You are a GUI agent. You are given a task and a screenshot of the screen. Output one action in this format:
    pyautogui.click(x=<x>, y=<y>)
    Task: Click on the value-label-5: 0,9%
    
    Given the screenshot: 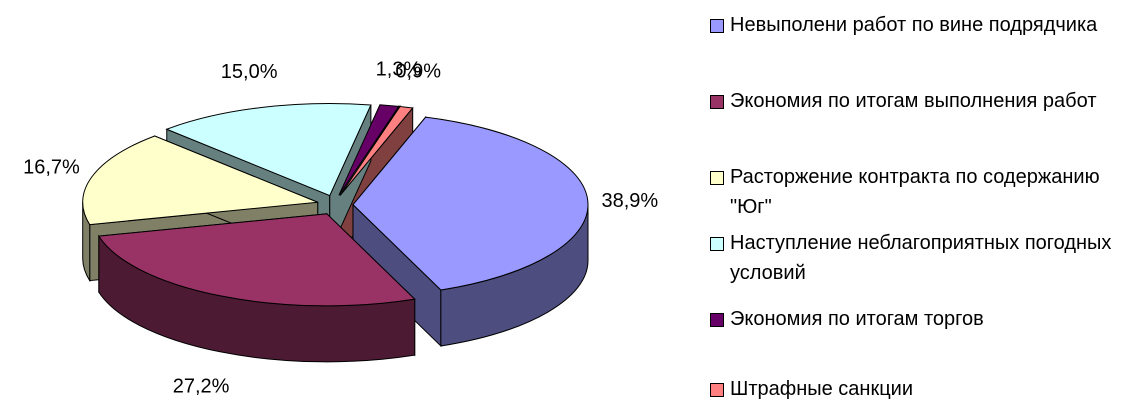 What is the action you would take?
    pyautogui.click(x=418, y=72)
    